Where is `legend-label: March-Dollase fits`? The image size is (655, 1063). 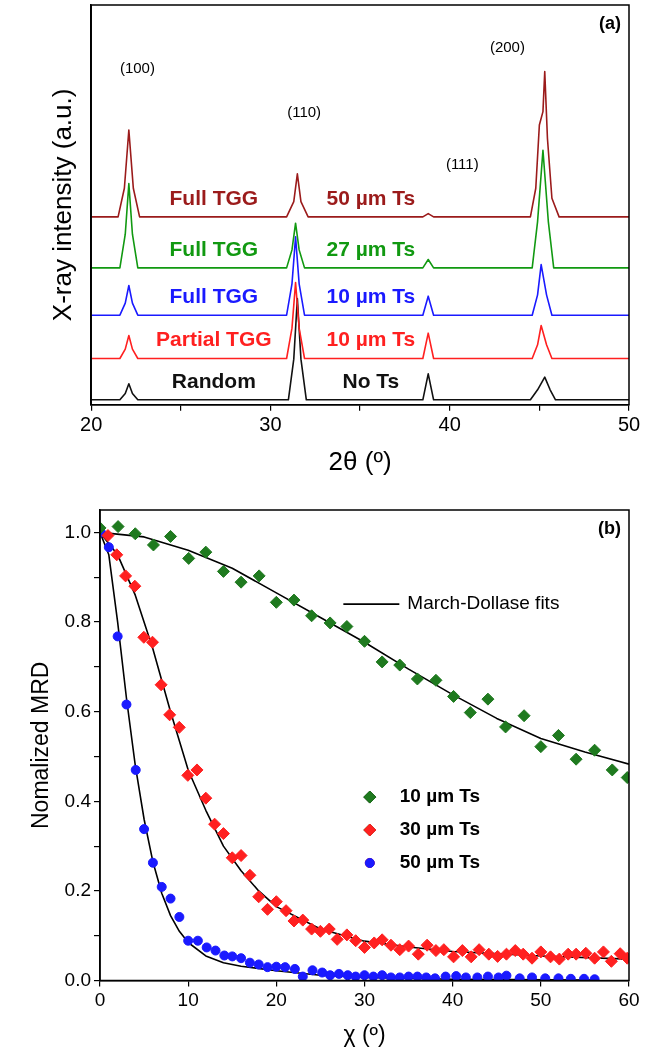 legend-label: March-Dollase fits is located at coordinates (483, 603).